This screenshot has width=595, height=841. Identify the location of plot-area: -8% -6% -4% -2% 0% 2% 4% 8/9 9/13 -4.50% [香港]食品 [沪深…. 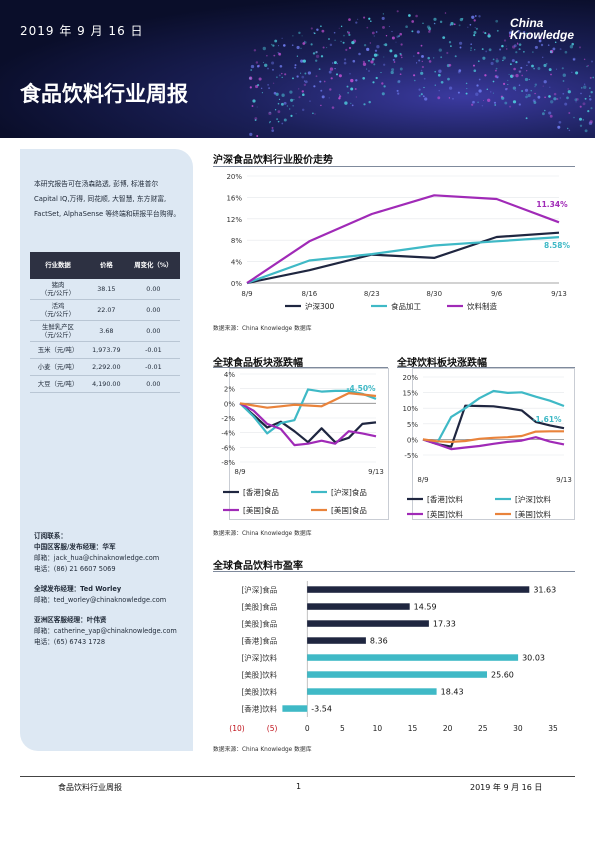
(302, 443).